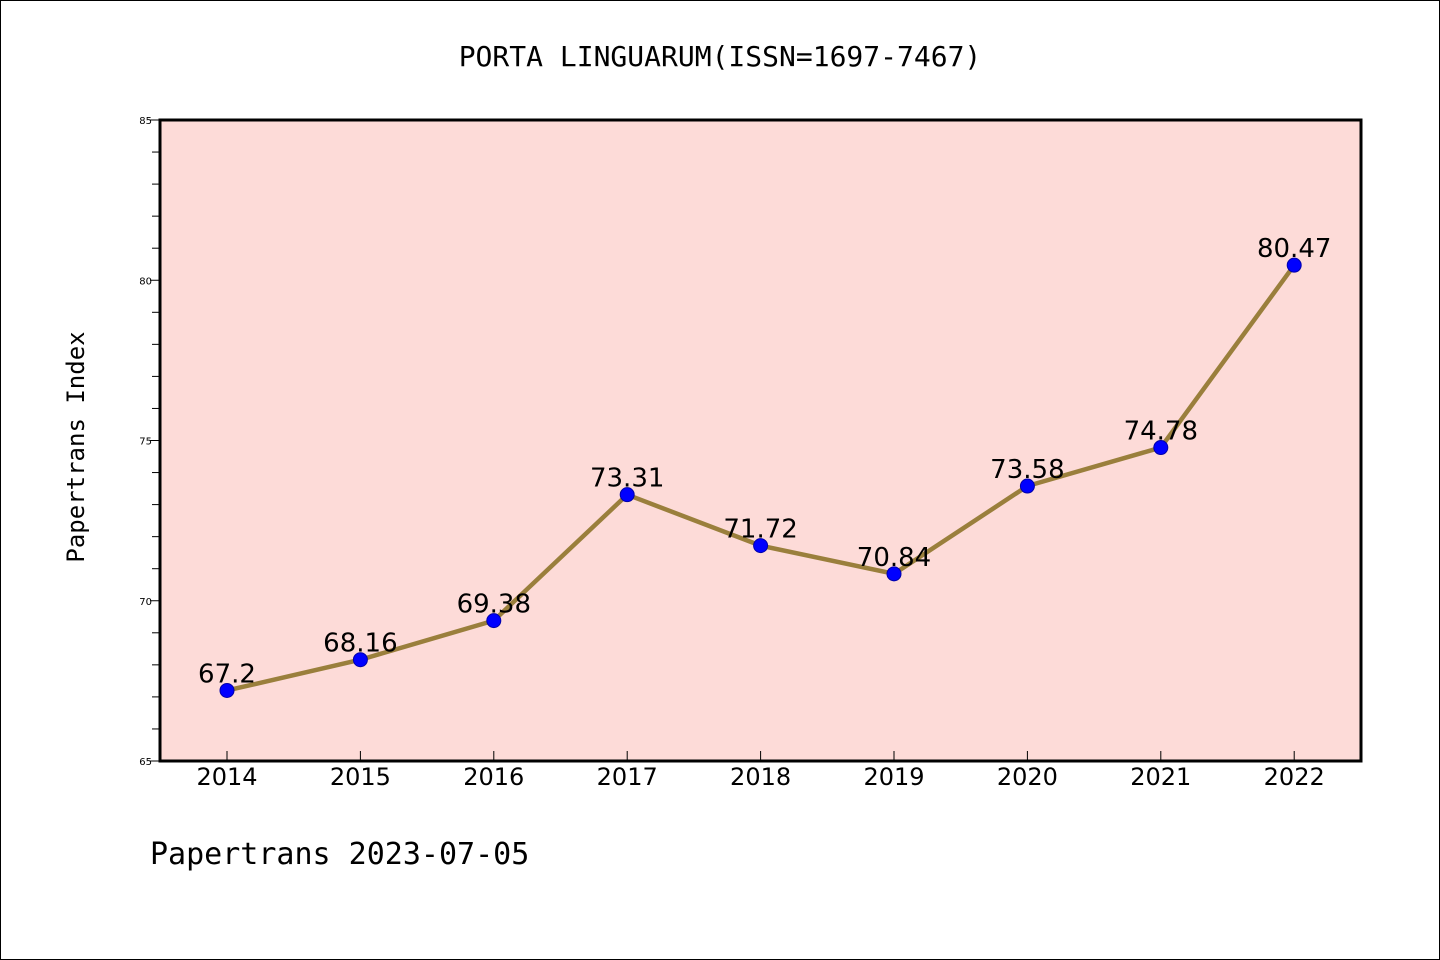 The width and height of the screenshot is (1440, 960). I want to click on data-label: 69.38, so click(494, 605).